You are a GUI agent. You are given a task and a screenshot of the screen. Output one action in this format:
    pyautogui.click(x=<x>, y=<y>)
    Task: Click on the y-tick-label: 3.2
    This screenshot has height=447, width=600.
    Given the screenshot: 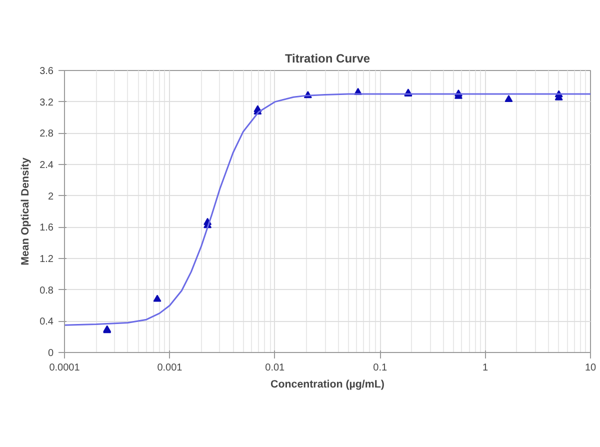 What is the action you would take?
    pyautogui.click(x=47, y=102)
    